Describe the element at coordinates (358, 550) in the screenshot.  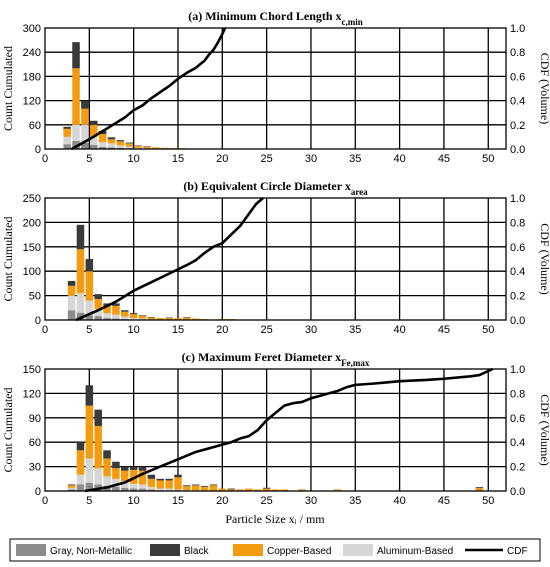
I see `legend-swatch-aluminum-based` at that location.